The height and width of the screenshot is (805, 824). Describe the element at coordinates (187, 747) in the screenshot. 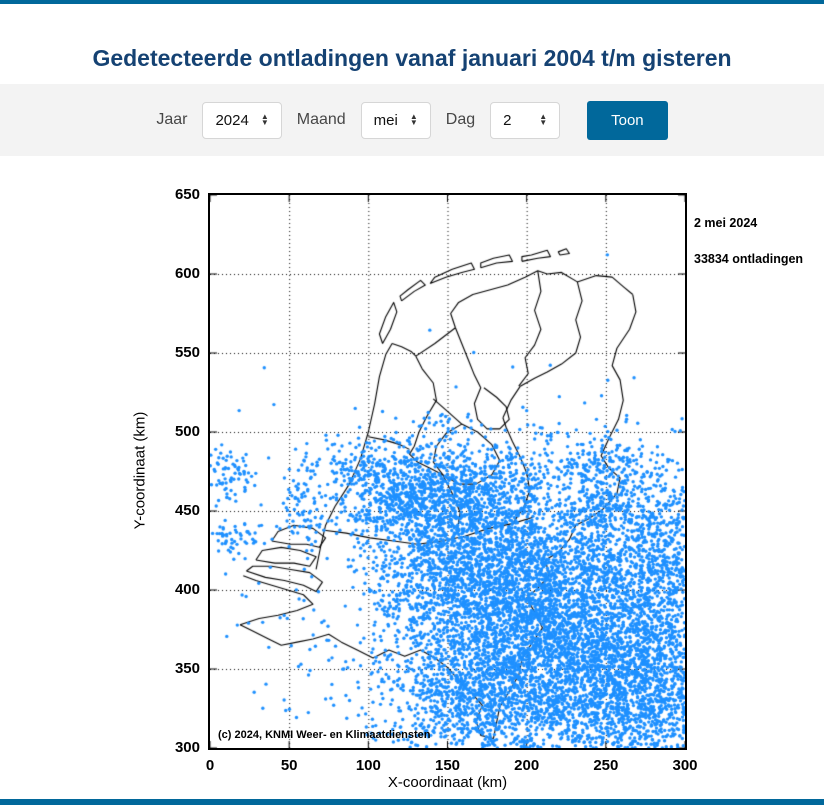

I see `y-tick-label: 300` at that location.